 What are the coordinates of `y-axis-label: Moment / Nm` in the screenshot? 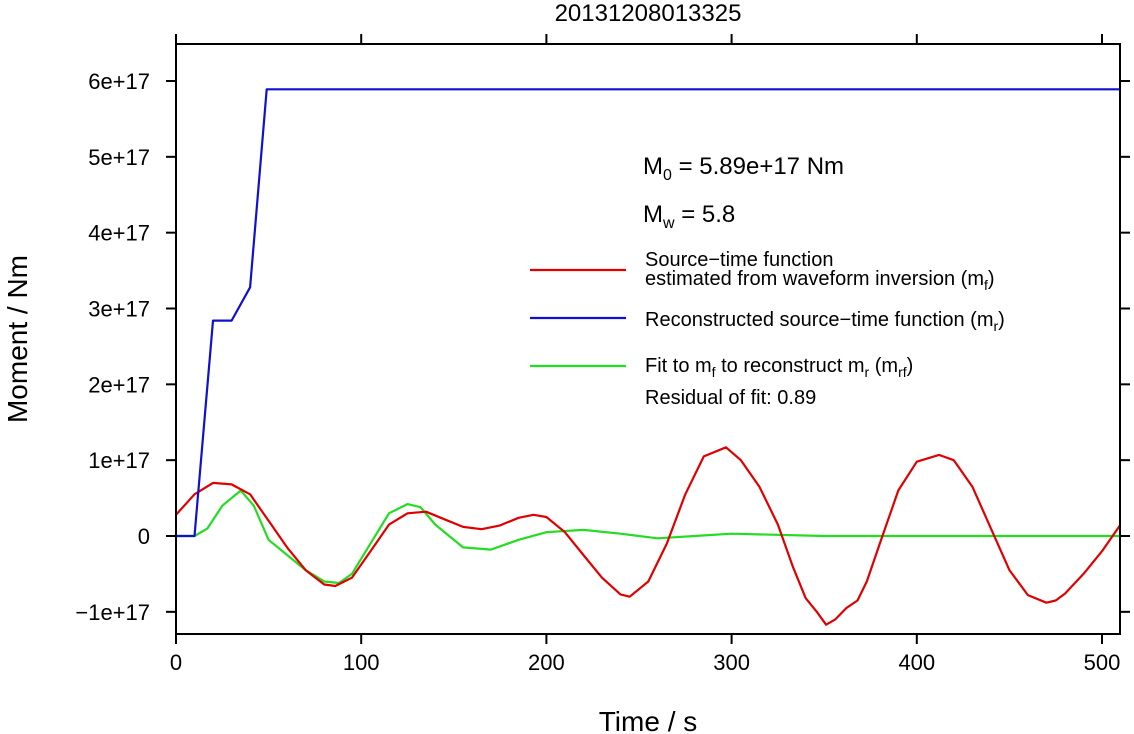 It's located at (17, 339).